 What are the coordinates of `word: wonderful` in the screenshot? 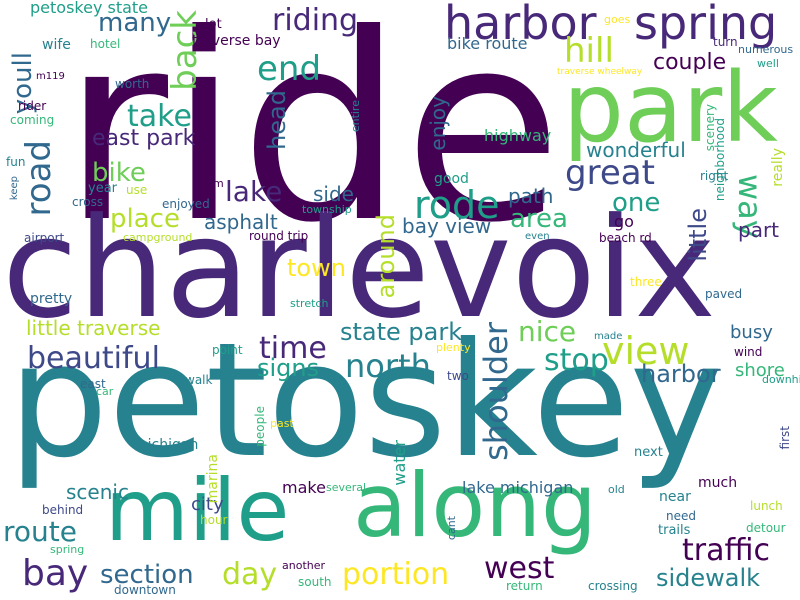 It's located at (636, 150).